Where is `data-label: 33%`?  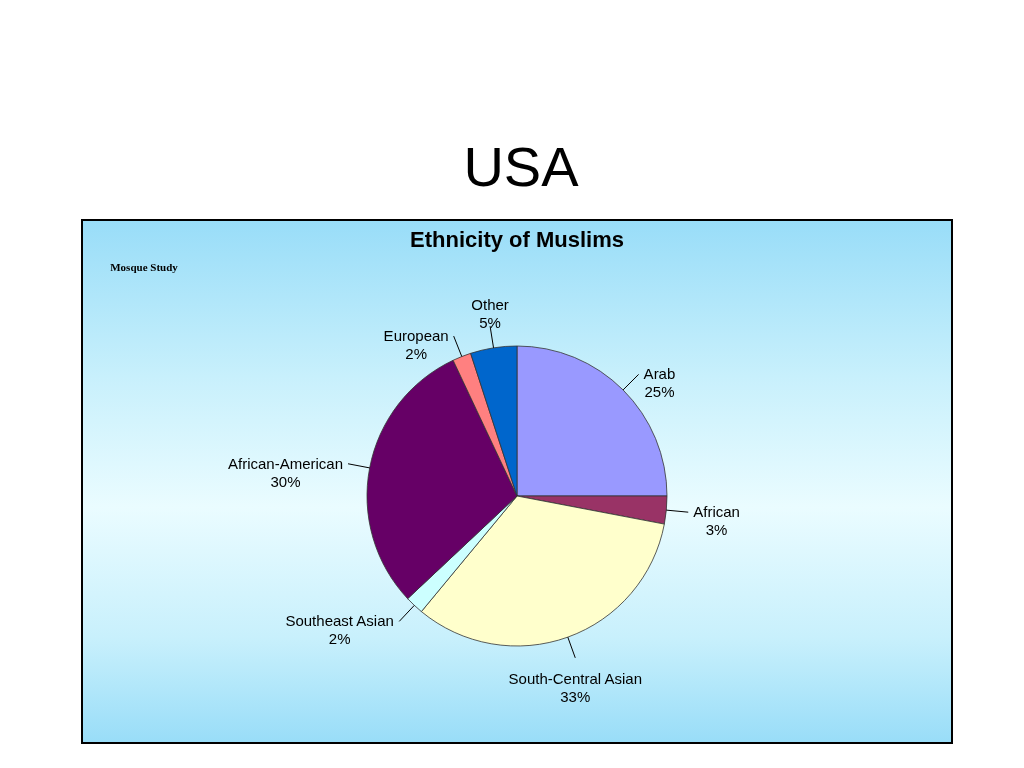 data-label: 33% is located at coordinates (575, 696).